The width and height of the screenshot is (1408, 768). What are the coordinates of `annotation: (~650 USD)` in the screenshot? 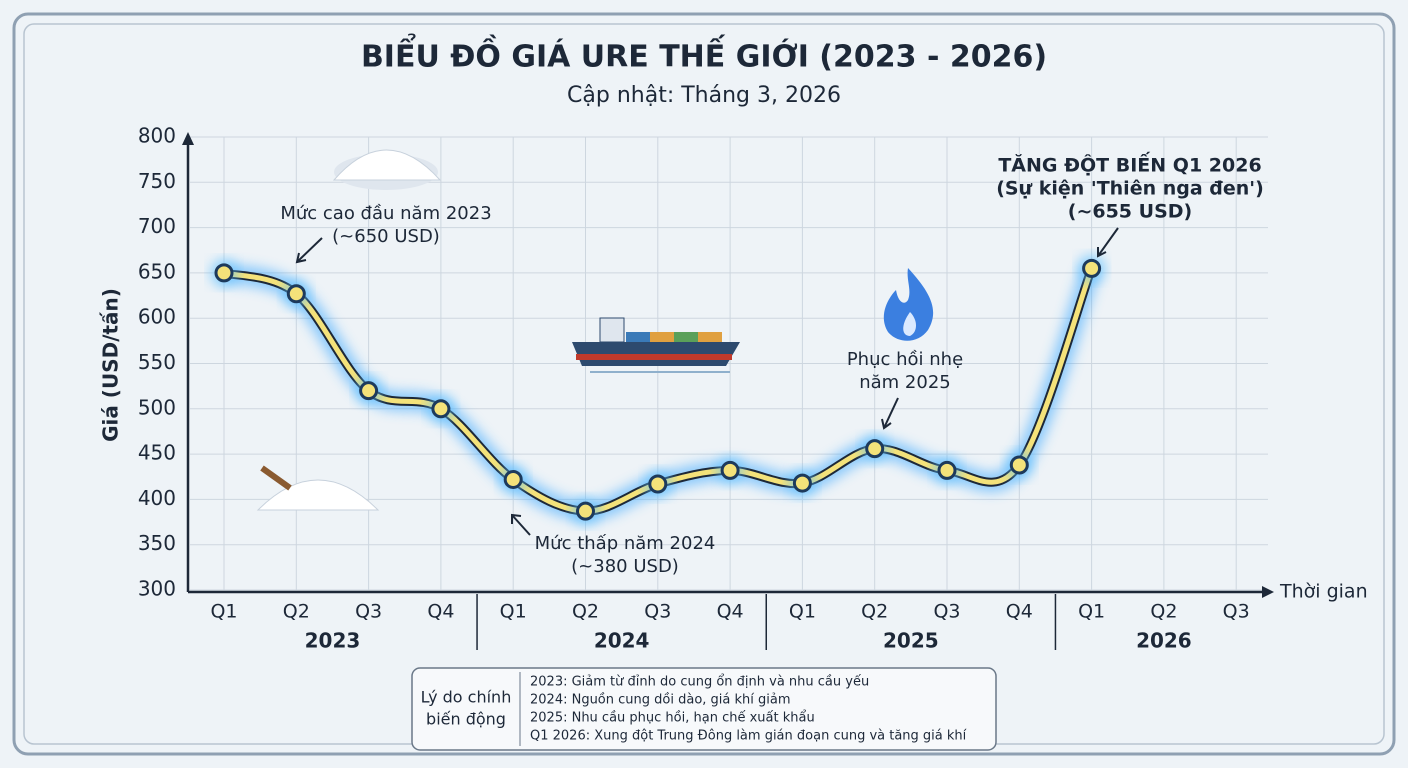 It's located at (386, 236).